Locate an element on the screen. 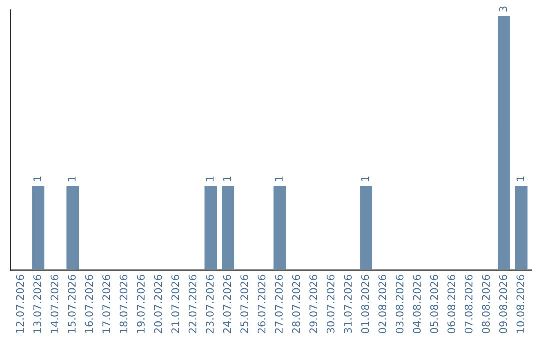 The height and width of the screenshot is (340, 540). x-tick-label: 10.08.2026 is located at coordinates (520, 304).